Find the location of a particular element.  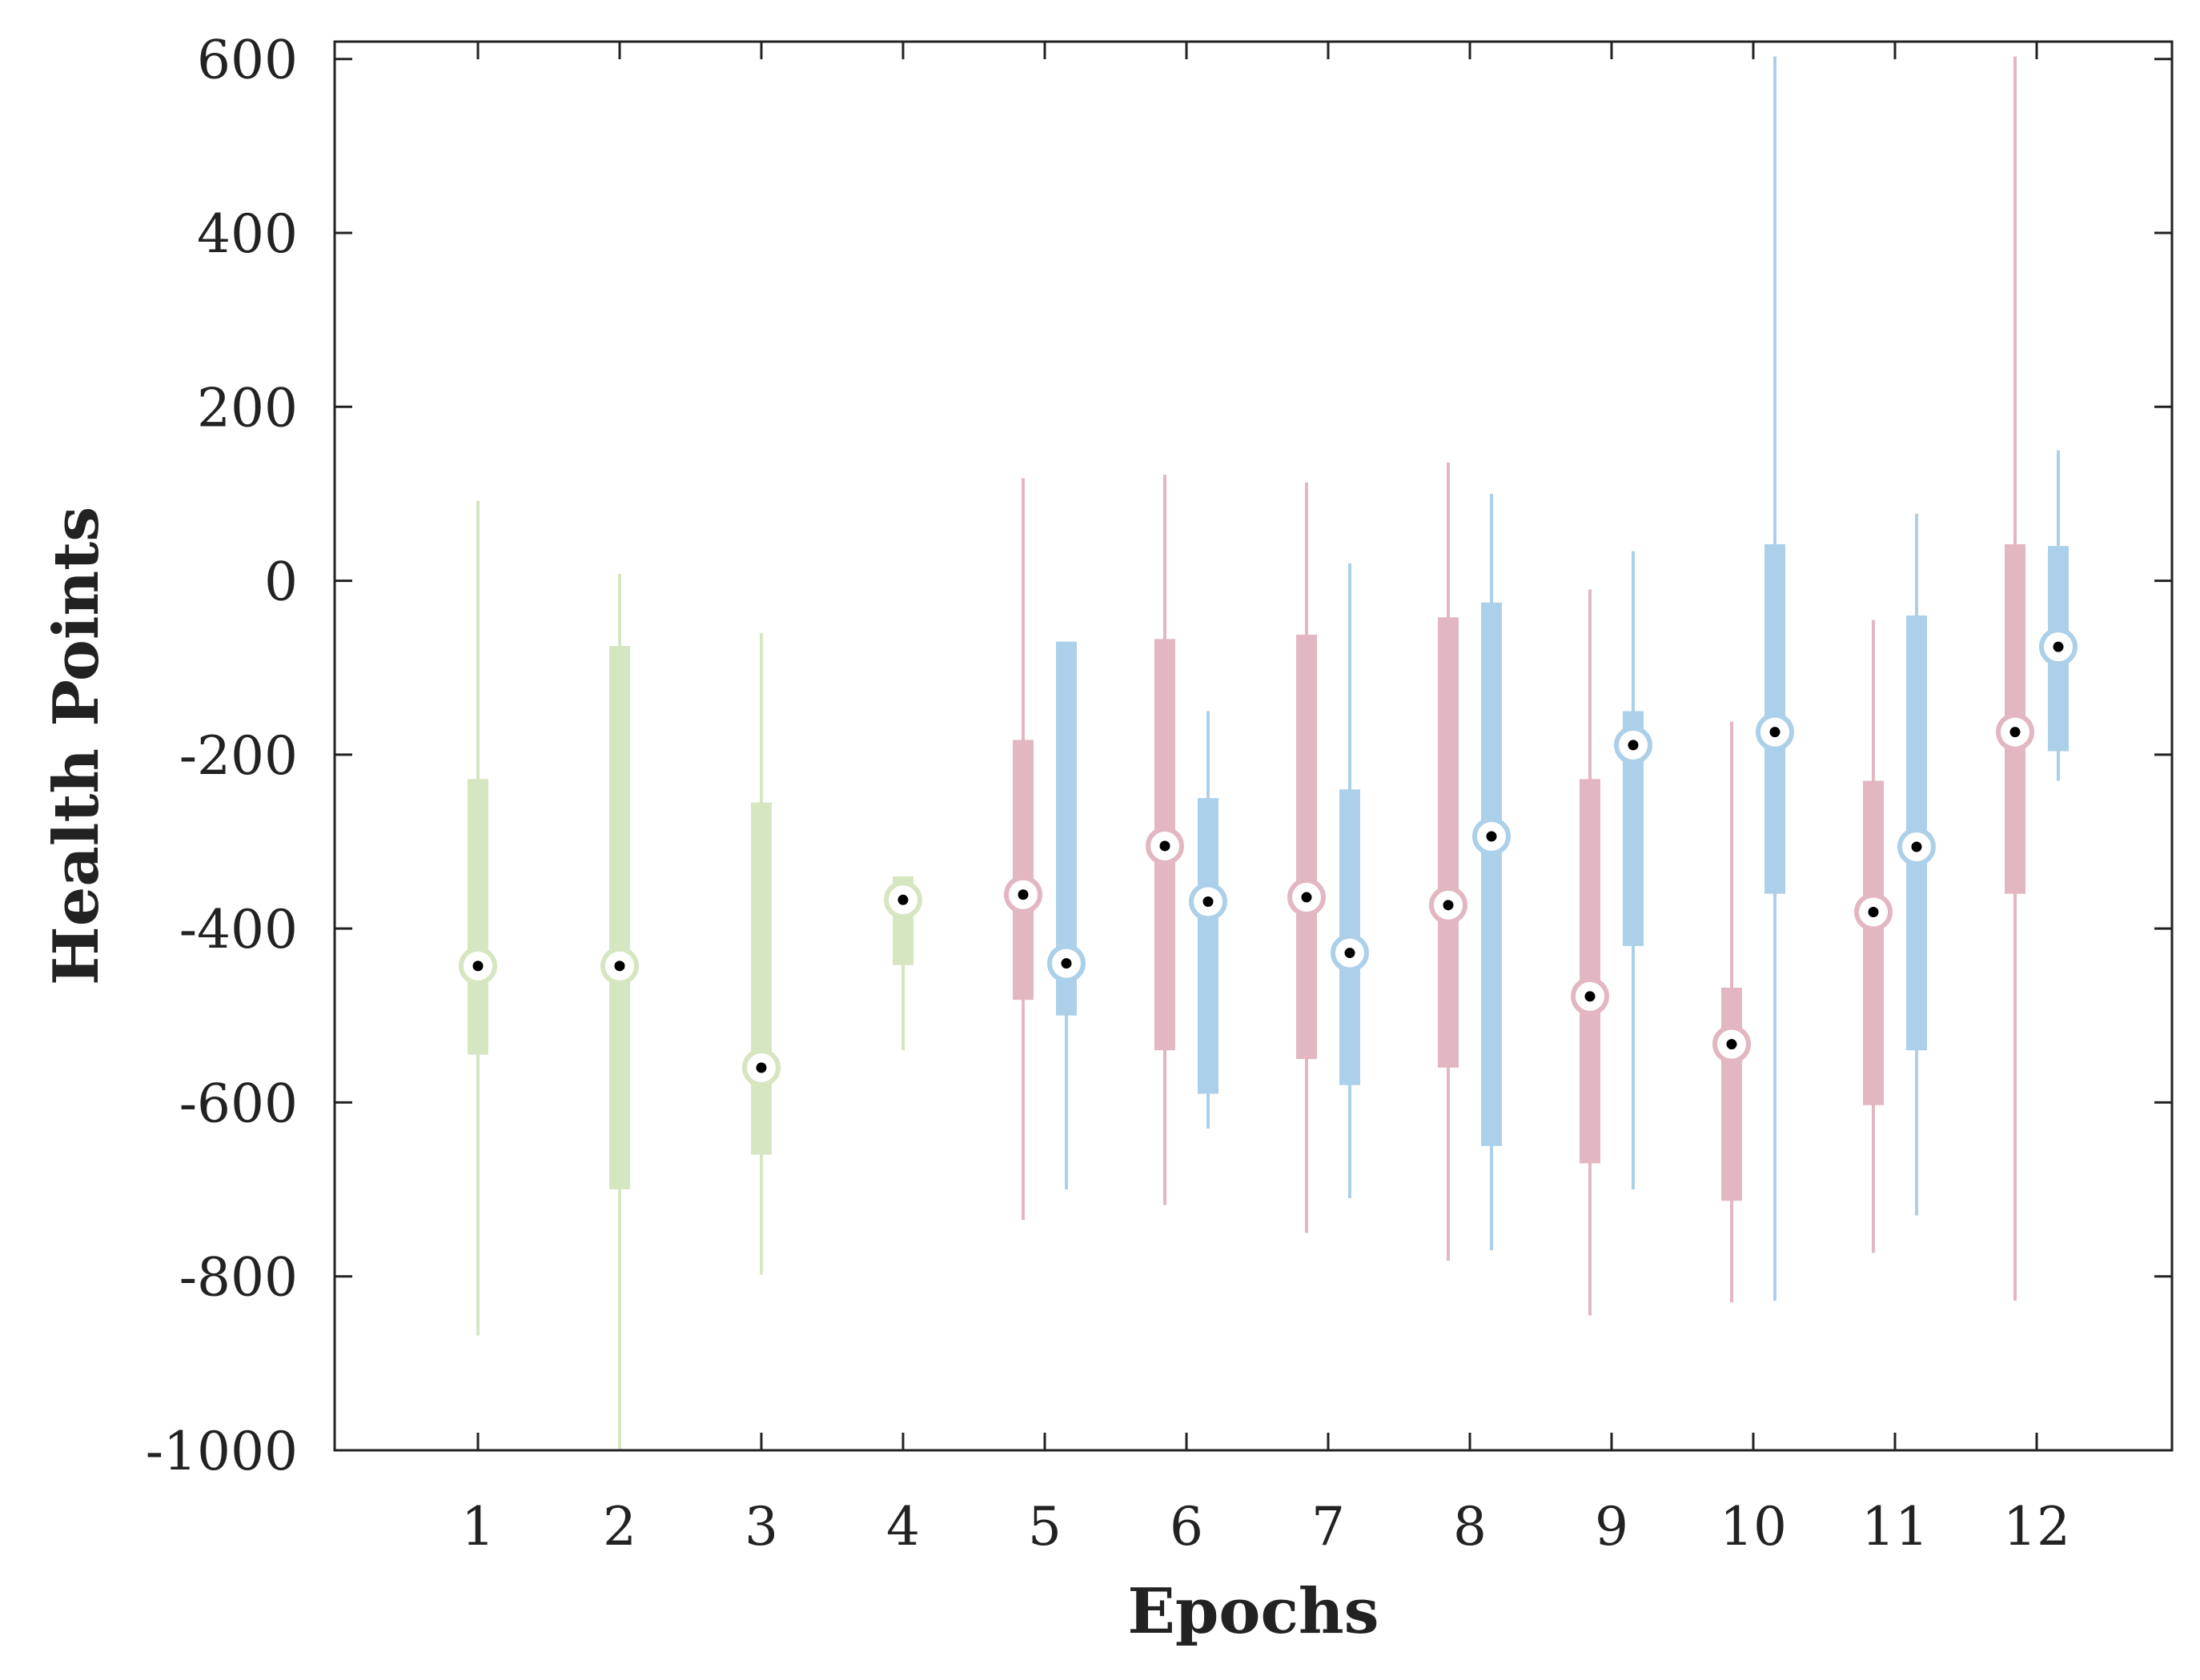

y-tick-label: -800 is located at coordinates (238, 1278).